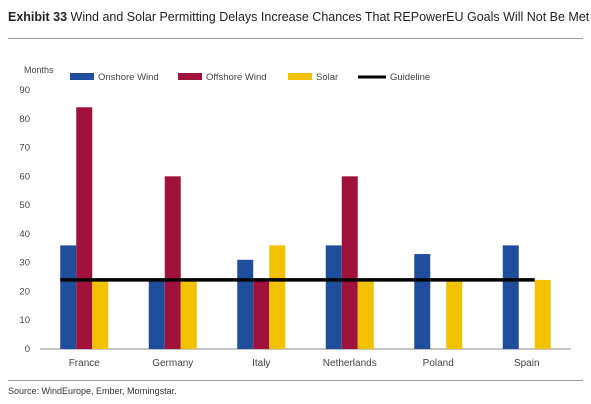 This screenshot has height=404, width=591. I want to click on y-tick-label: 60, so click(24, 176).